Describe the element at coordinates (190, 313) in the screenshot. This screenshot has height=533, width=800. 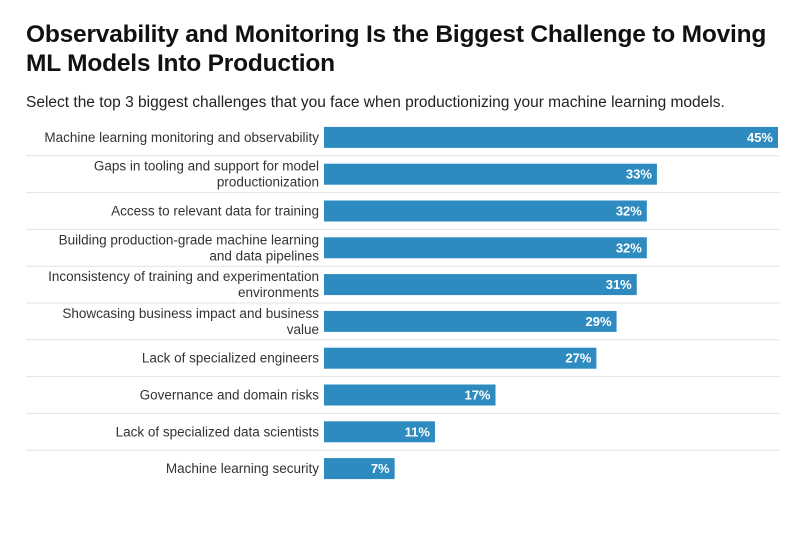
I see `category-label: Showcasing business impact and business` at that location.